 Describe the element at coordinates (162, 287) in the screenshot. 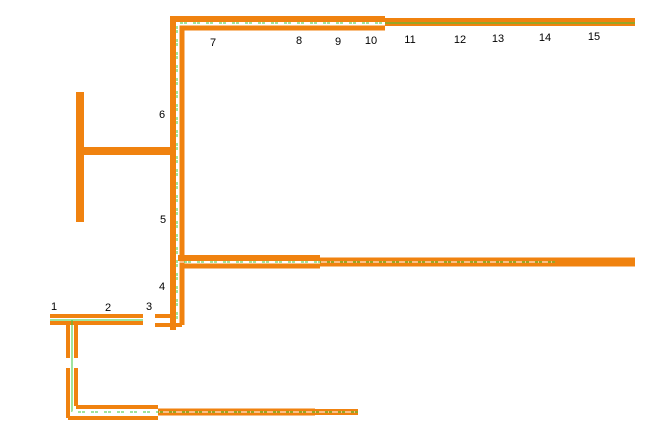

I see `node-label: 4` at that location.